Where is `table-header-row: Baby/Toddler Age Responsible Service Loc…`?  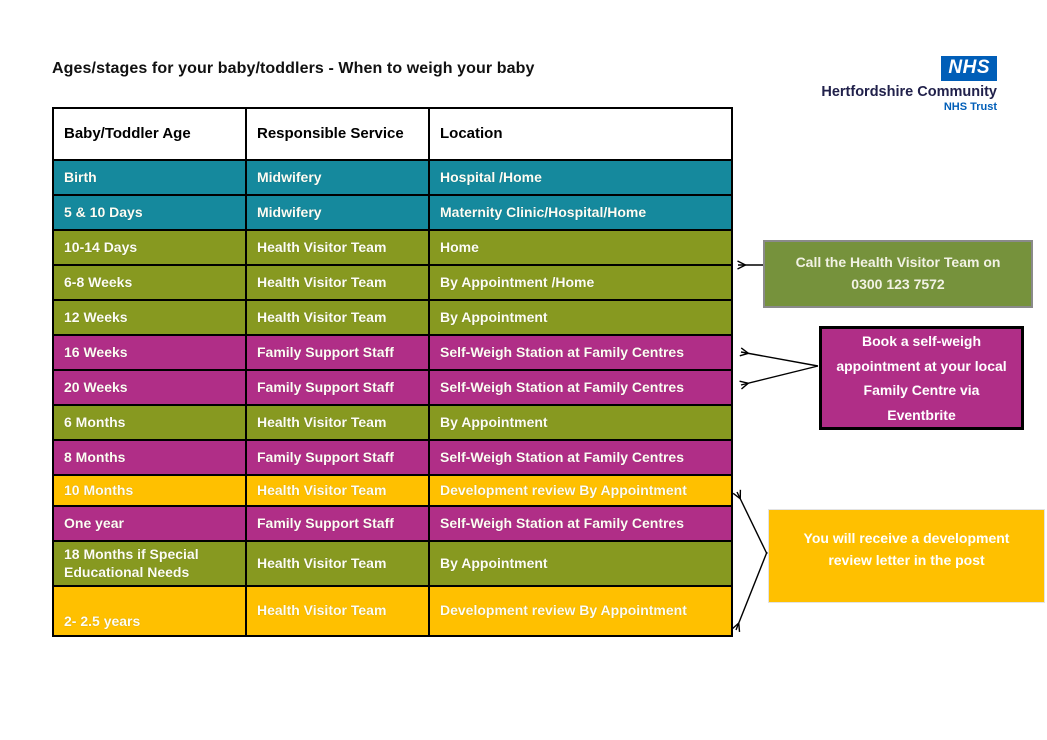 table-header-row: Baby/Toddler Age Responsible Service Loc… is located at coordinates (392, 135).